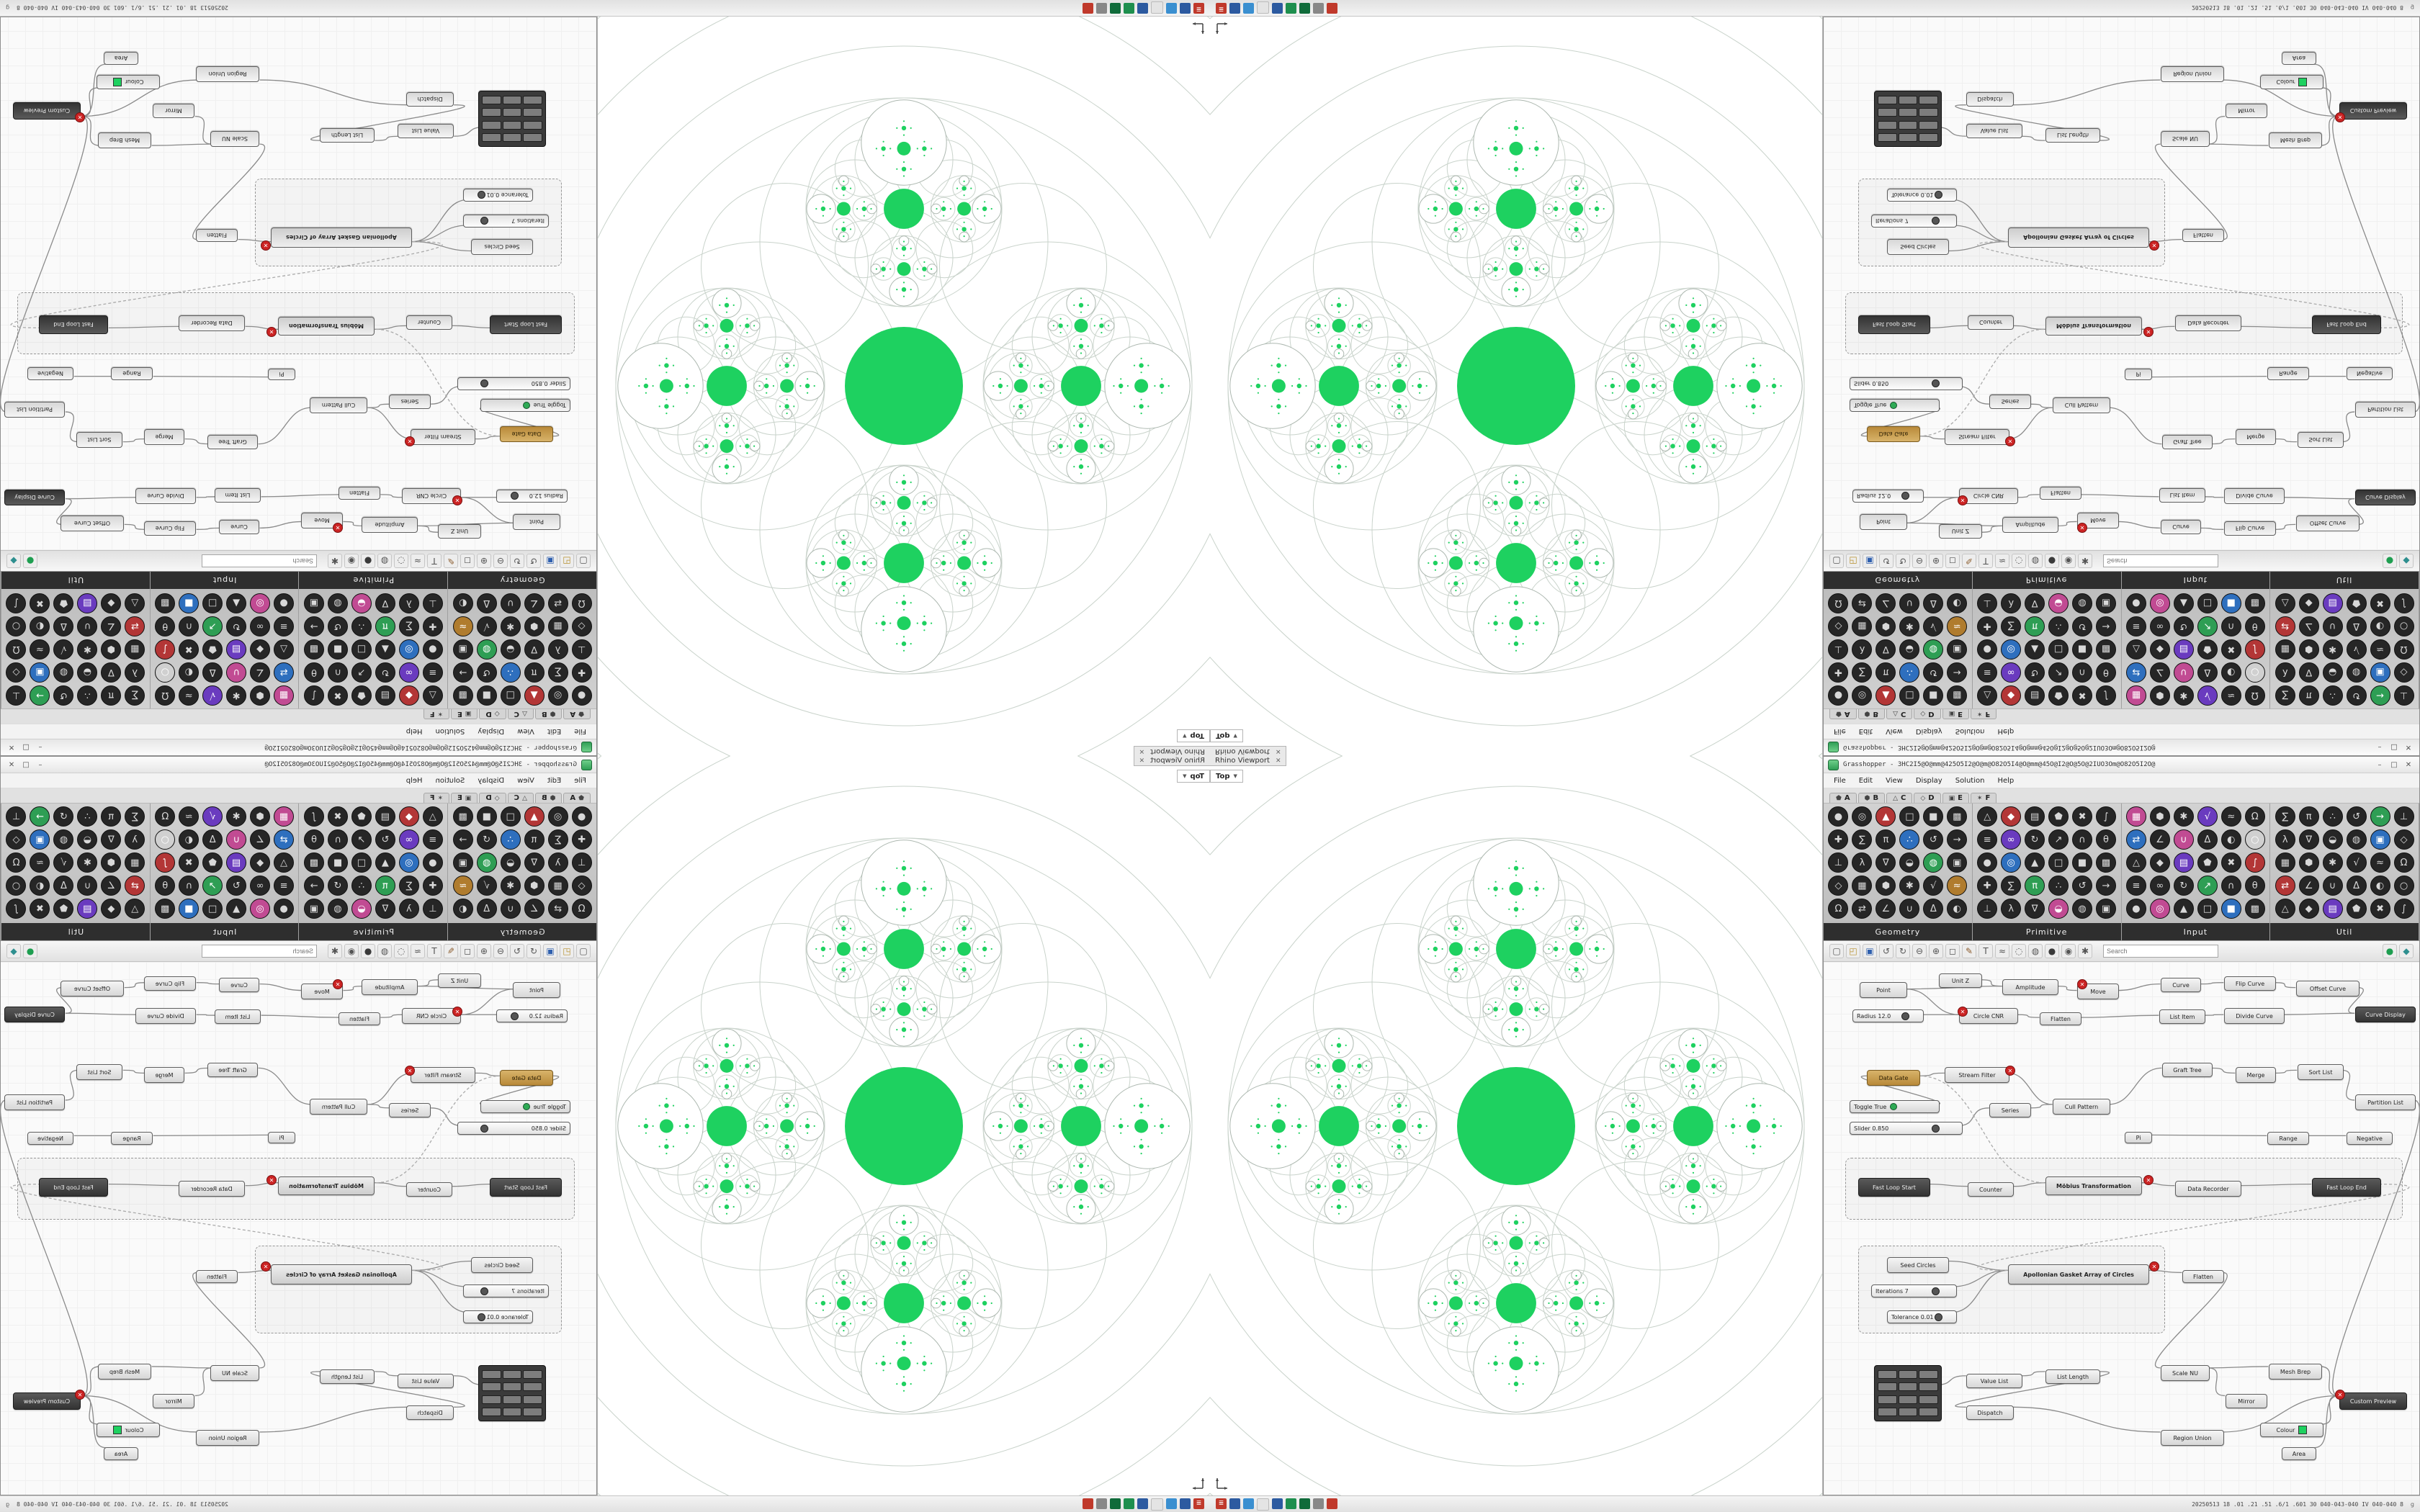 This screenshot has height=1512, width=2420. I want to click on component-icon: ∇, so click(2308, 839).